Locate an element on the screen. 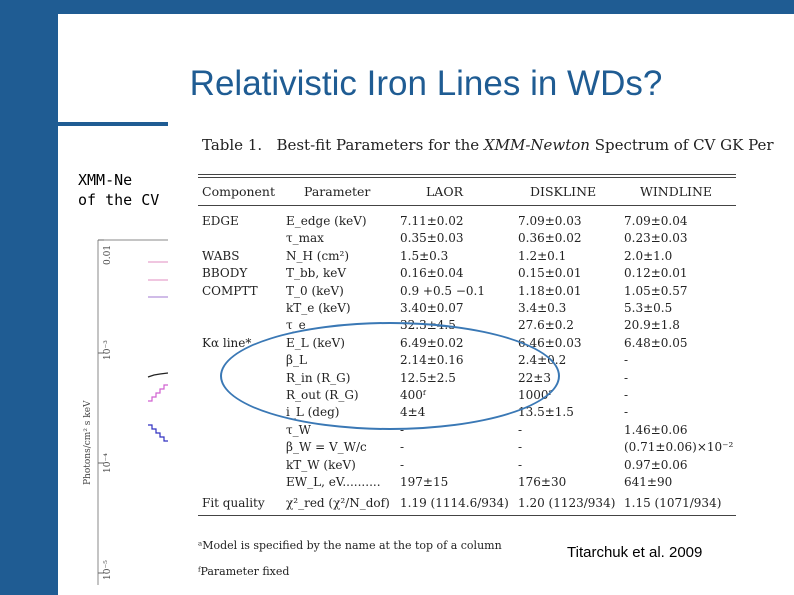  header-component: Component is located at coordinates (238, 191).